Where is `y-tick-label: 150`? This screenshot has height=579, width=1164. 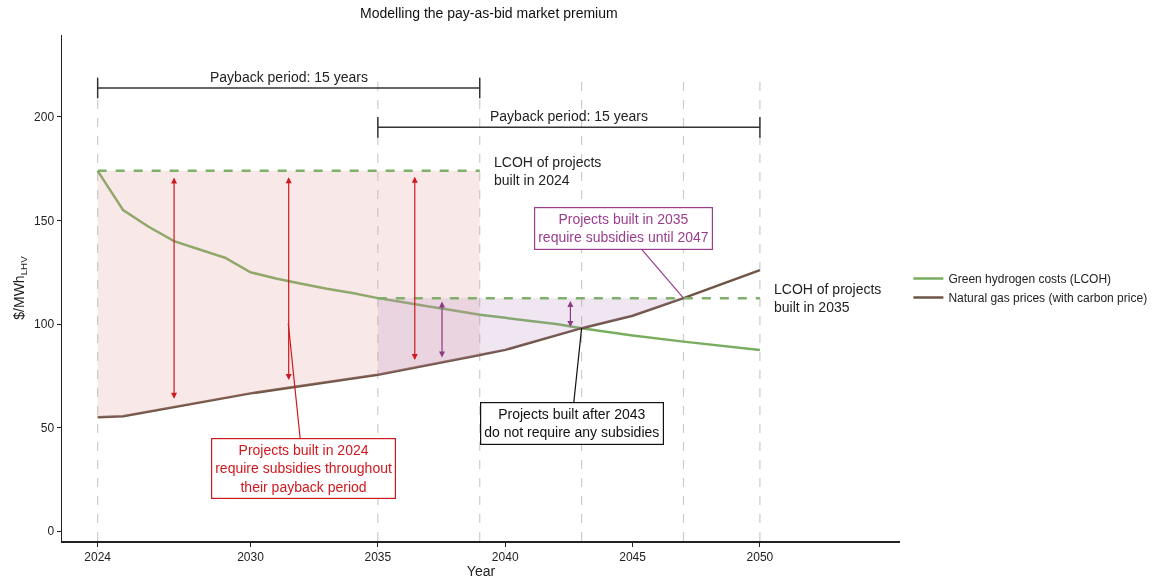 y-tick-label: 150 is located at coordinates (44, 220).